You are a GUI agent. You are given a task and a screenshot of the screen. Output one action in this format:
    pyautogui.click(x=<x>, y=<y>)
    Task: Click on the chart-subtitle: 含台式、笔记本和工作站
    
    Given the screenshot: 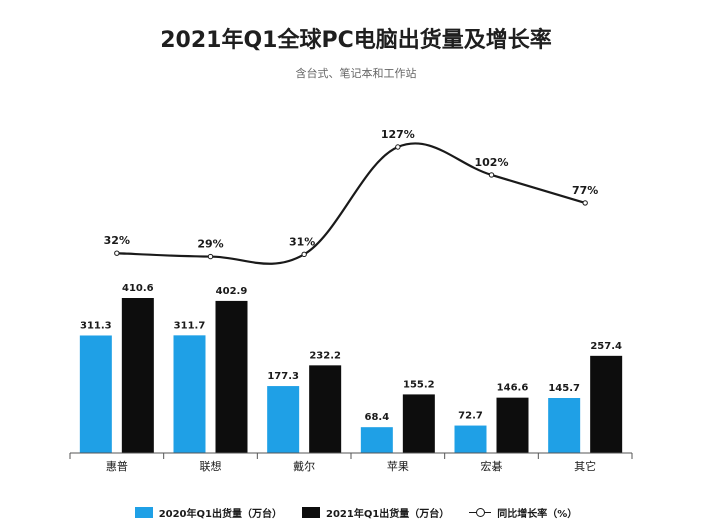 What is the action you would take?
    pyautogui.click(x=356, y=73)
    